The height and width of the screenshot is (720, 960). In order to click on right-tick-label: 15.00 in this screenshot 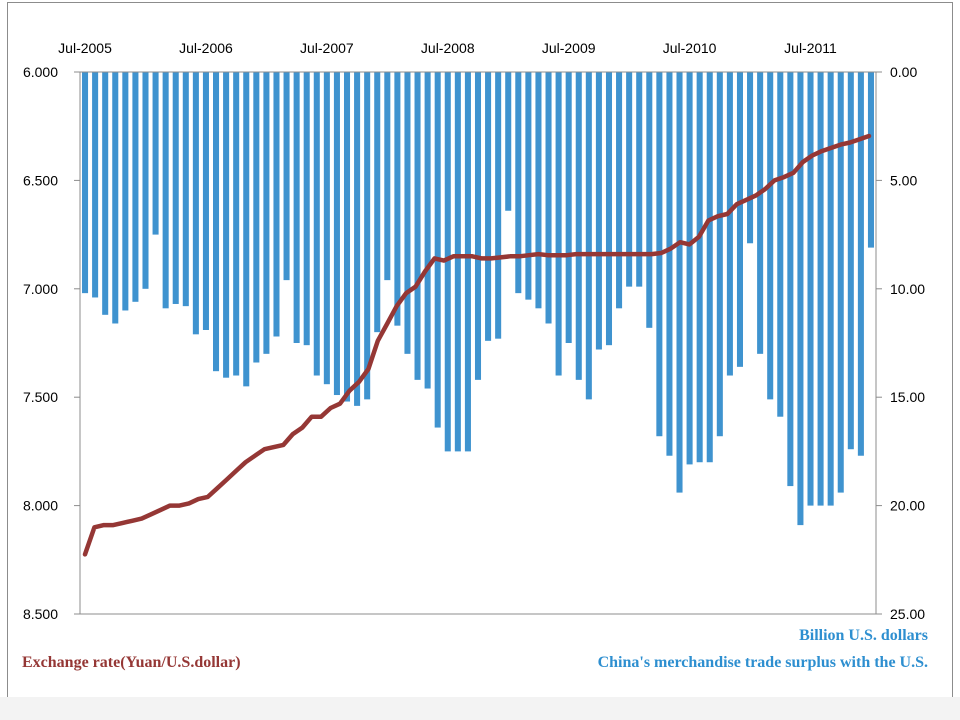, I will do `click(907, 397)`.